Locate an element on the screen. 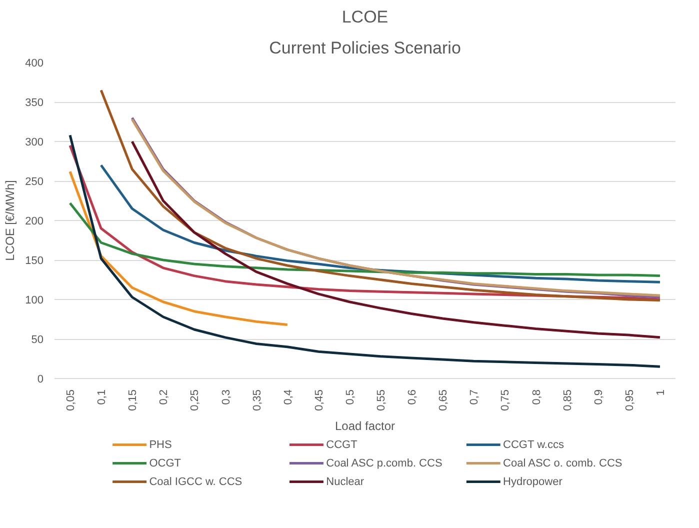  y-tick-label: 350 is located at coordinates (34, 103).